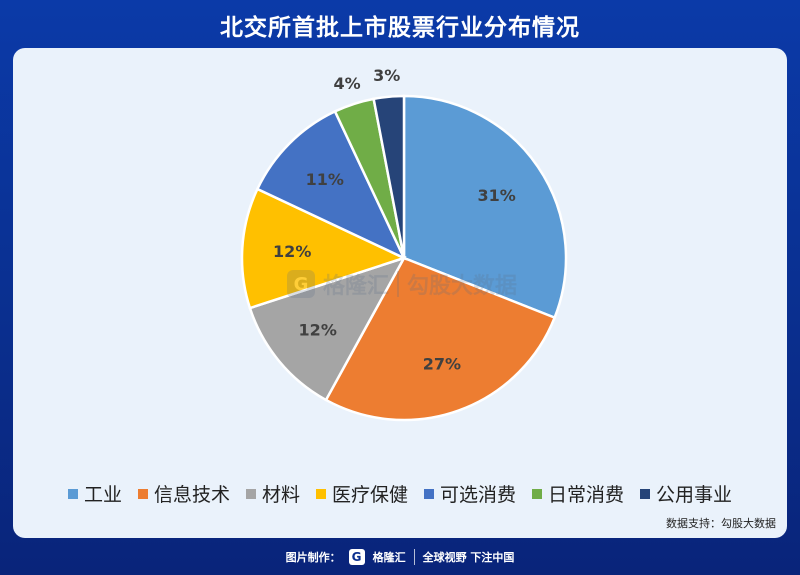 This screenshot has height=575, width=800. I want to click on legend-label-1: 工业, so click(102, 495).